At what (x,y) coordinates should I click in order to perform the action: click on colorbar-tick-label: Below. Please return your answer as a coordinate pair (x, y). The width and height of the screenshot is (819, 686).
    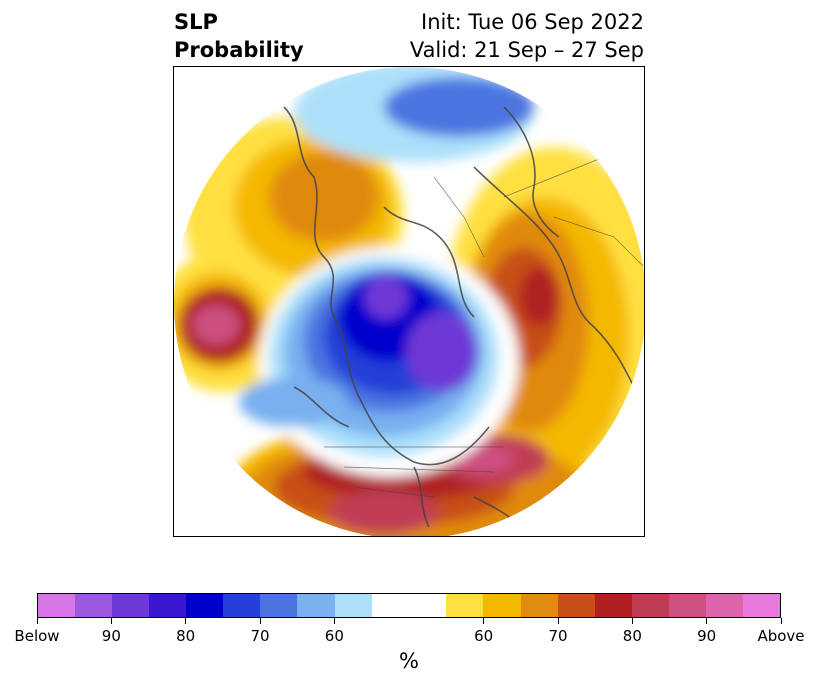
    Looking at the image, I should click on (37, 636).